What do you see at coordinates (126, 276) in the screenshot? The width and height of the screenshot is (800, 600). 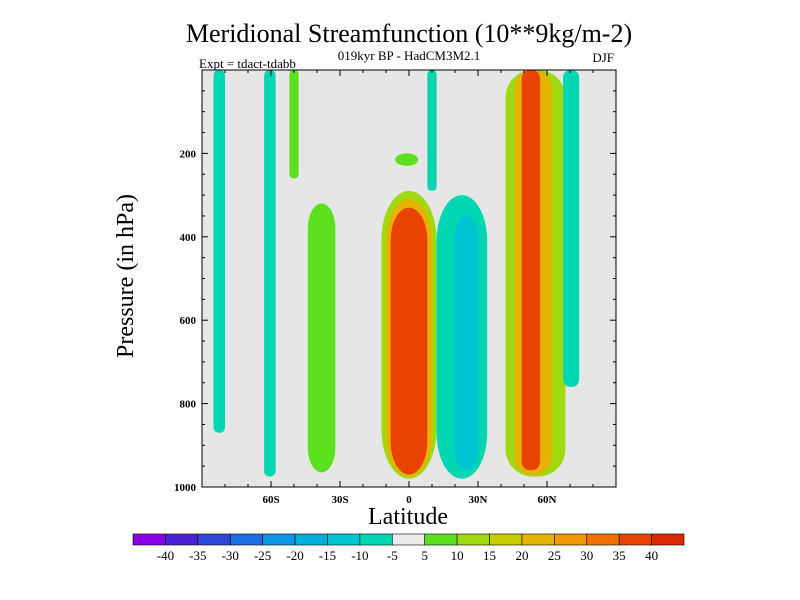 I see `y-axis-label: Pressure (in hPa)` at bounding box center [126, 276].